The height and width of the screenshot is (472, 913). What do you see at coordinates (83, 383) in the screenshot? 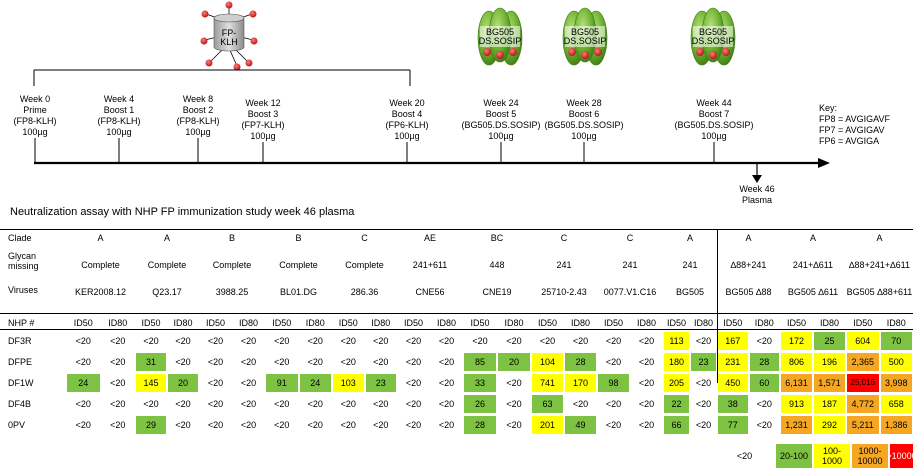
I see `titer-cell: 24` at bounding box center [83, 383].